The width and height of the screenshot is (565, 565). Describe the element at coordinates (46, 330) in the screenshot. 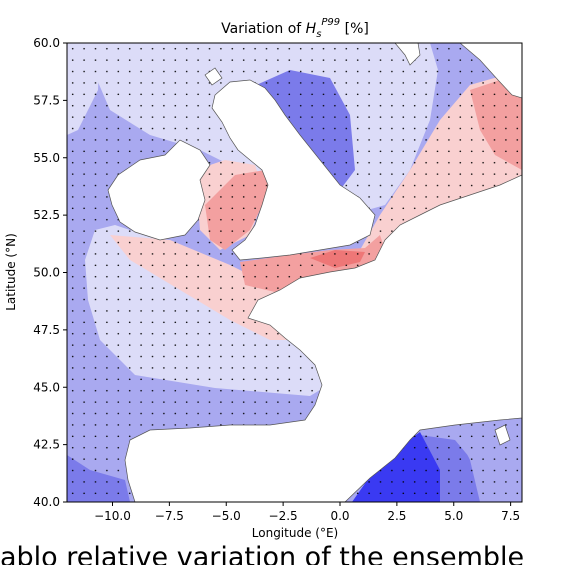

I see `y-tick-label: 47.5` at that location.